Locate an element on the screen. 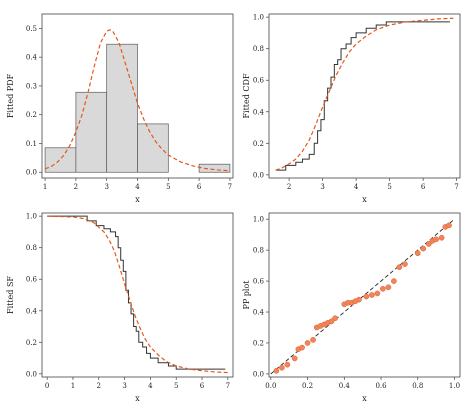 The width and height of the screenshot is (474, 417). pp-y-tick-label: 0.6 is located at coordinates (259, 282).